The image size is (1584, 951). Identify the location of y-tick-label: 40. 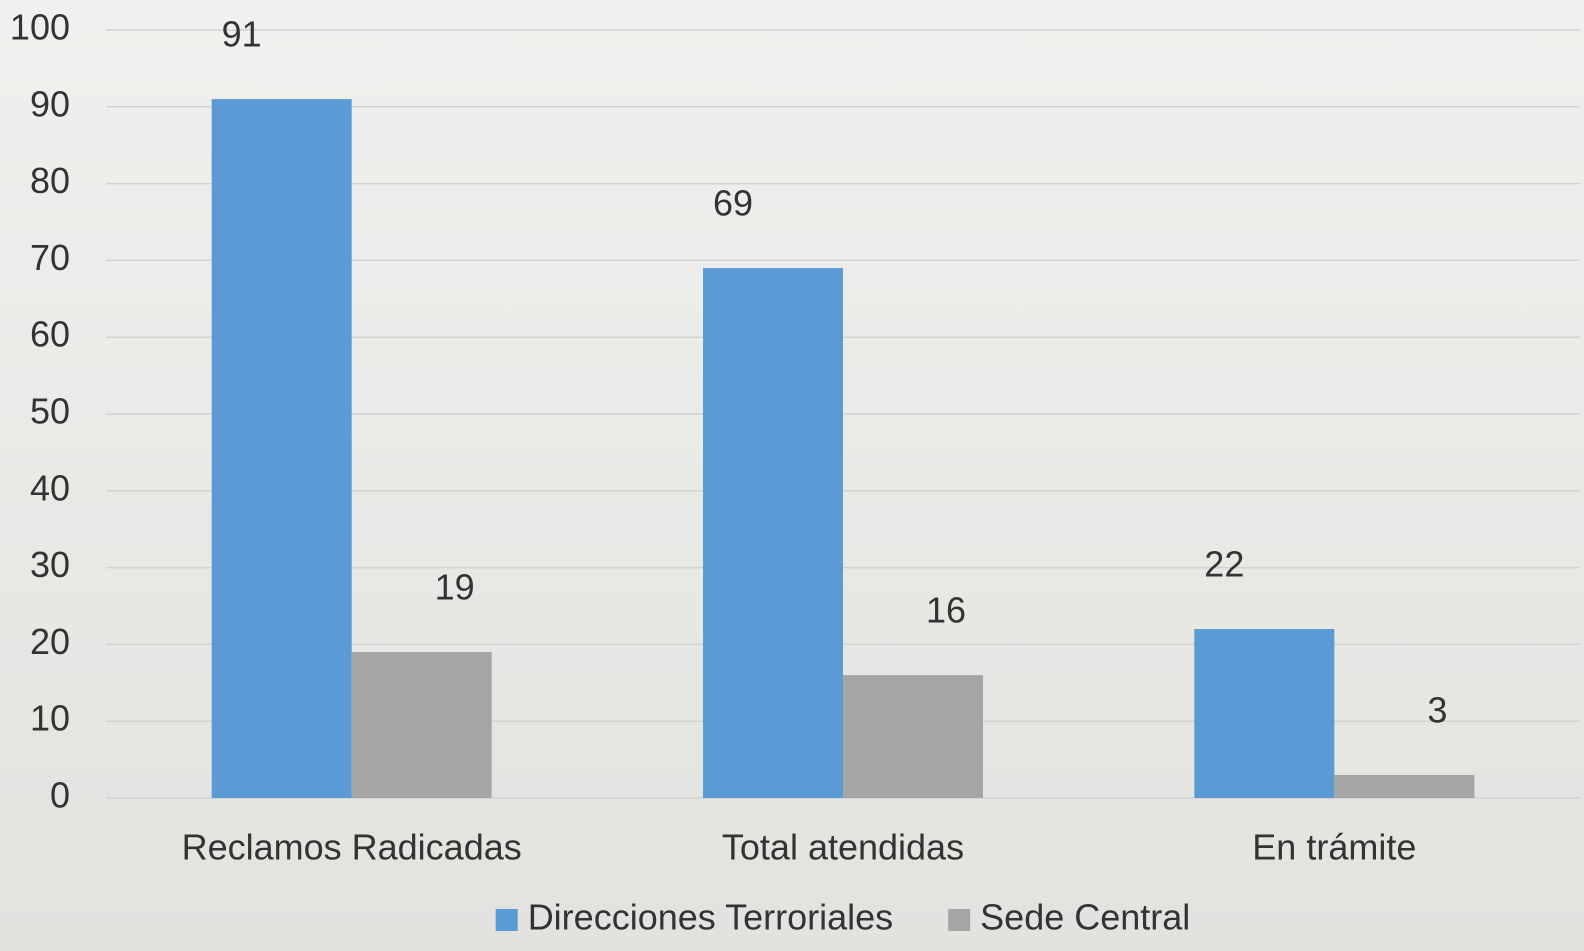
(50, 487).